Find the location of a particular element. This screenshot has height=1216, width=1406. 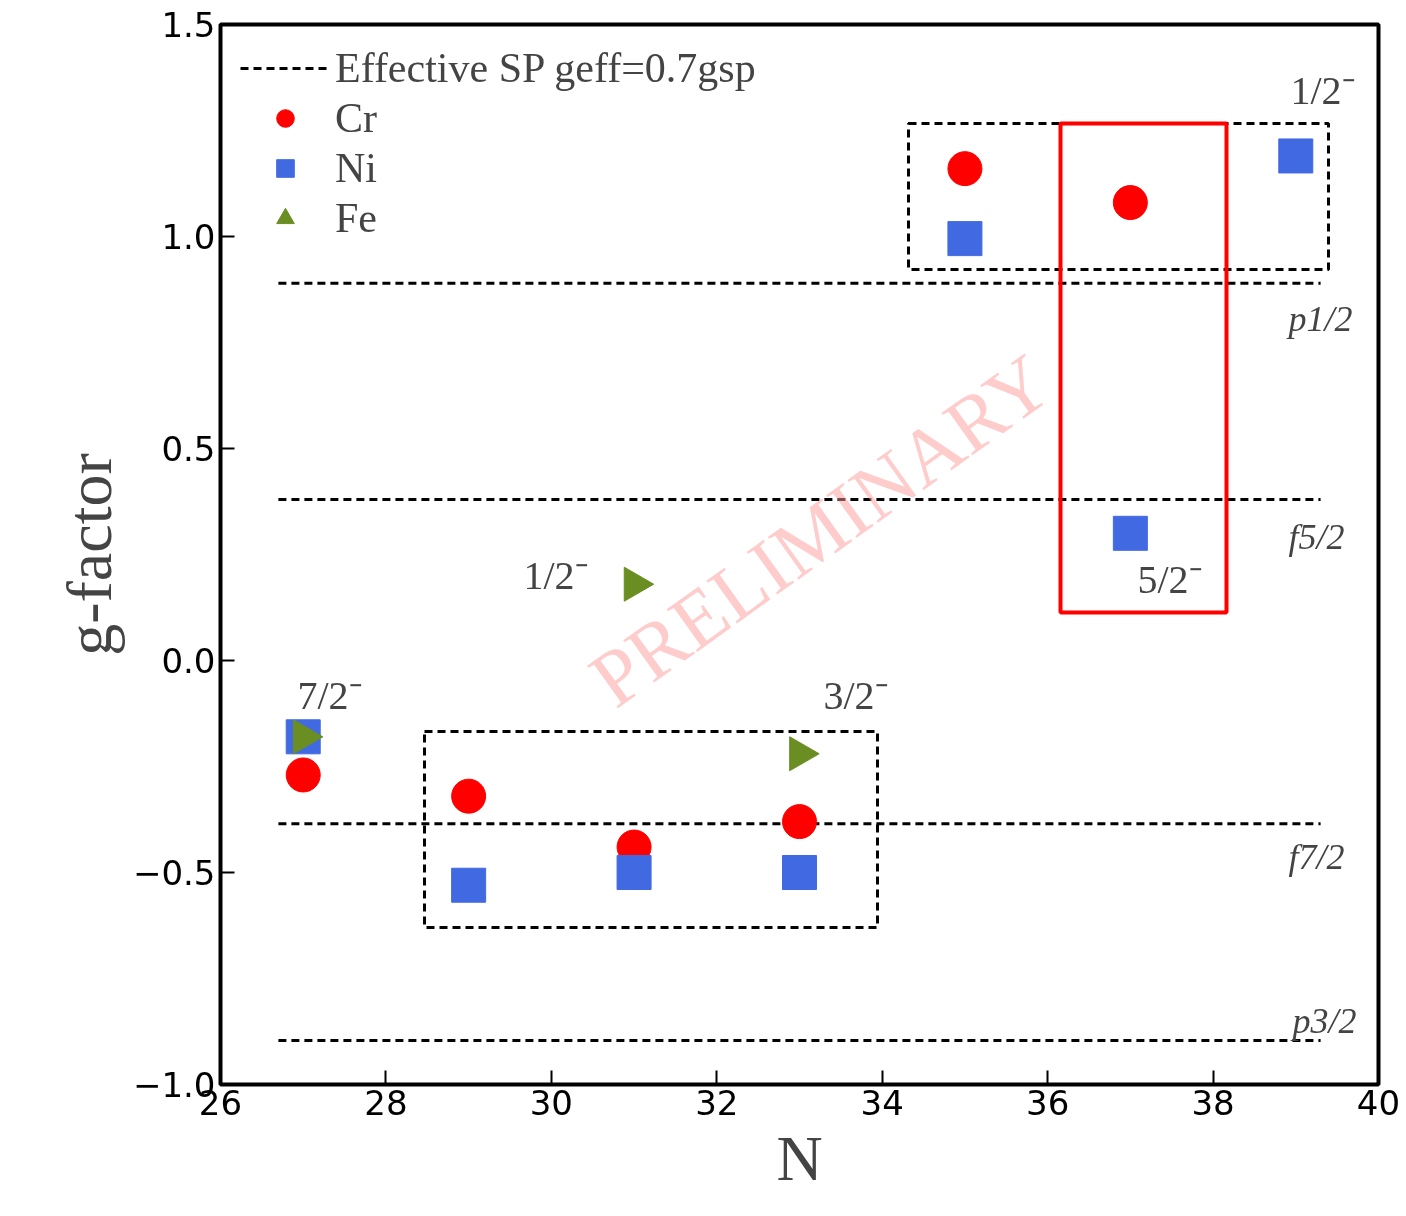

x-tick-label: 38 is located at coordinates (1213, 1102).